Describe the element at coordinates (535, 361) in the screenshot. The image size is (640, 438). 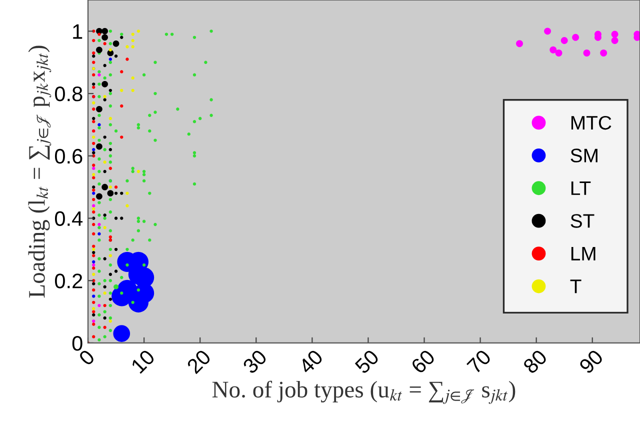
I see `x-tick-label: 80` at that location.